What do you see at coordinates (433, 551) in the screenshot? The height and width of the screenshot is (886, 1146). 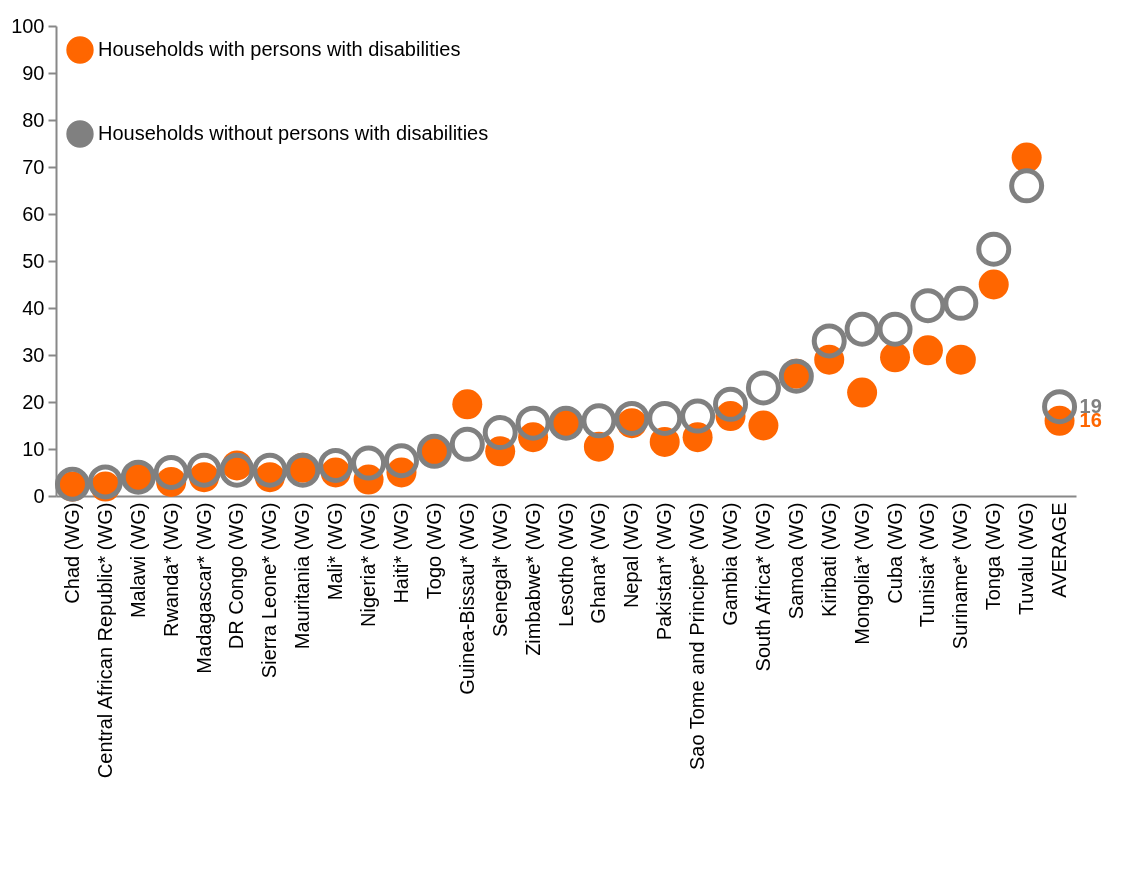 I see `x-tick-label: Togo (WG)` at bounding box center [433, 551].